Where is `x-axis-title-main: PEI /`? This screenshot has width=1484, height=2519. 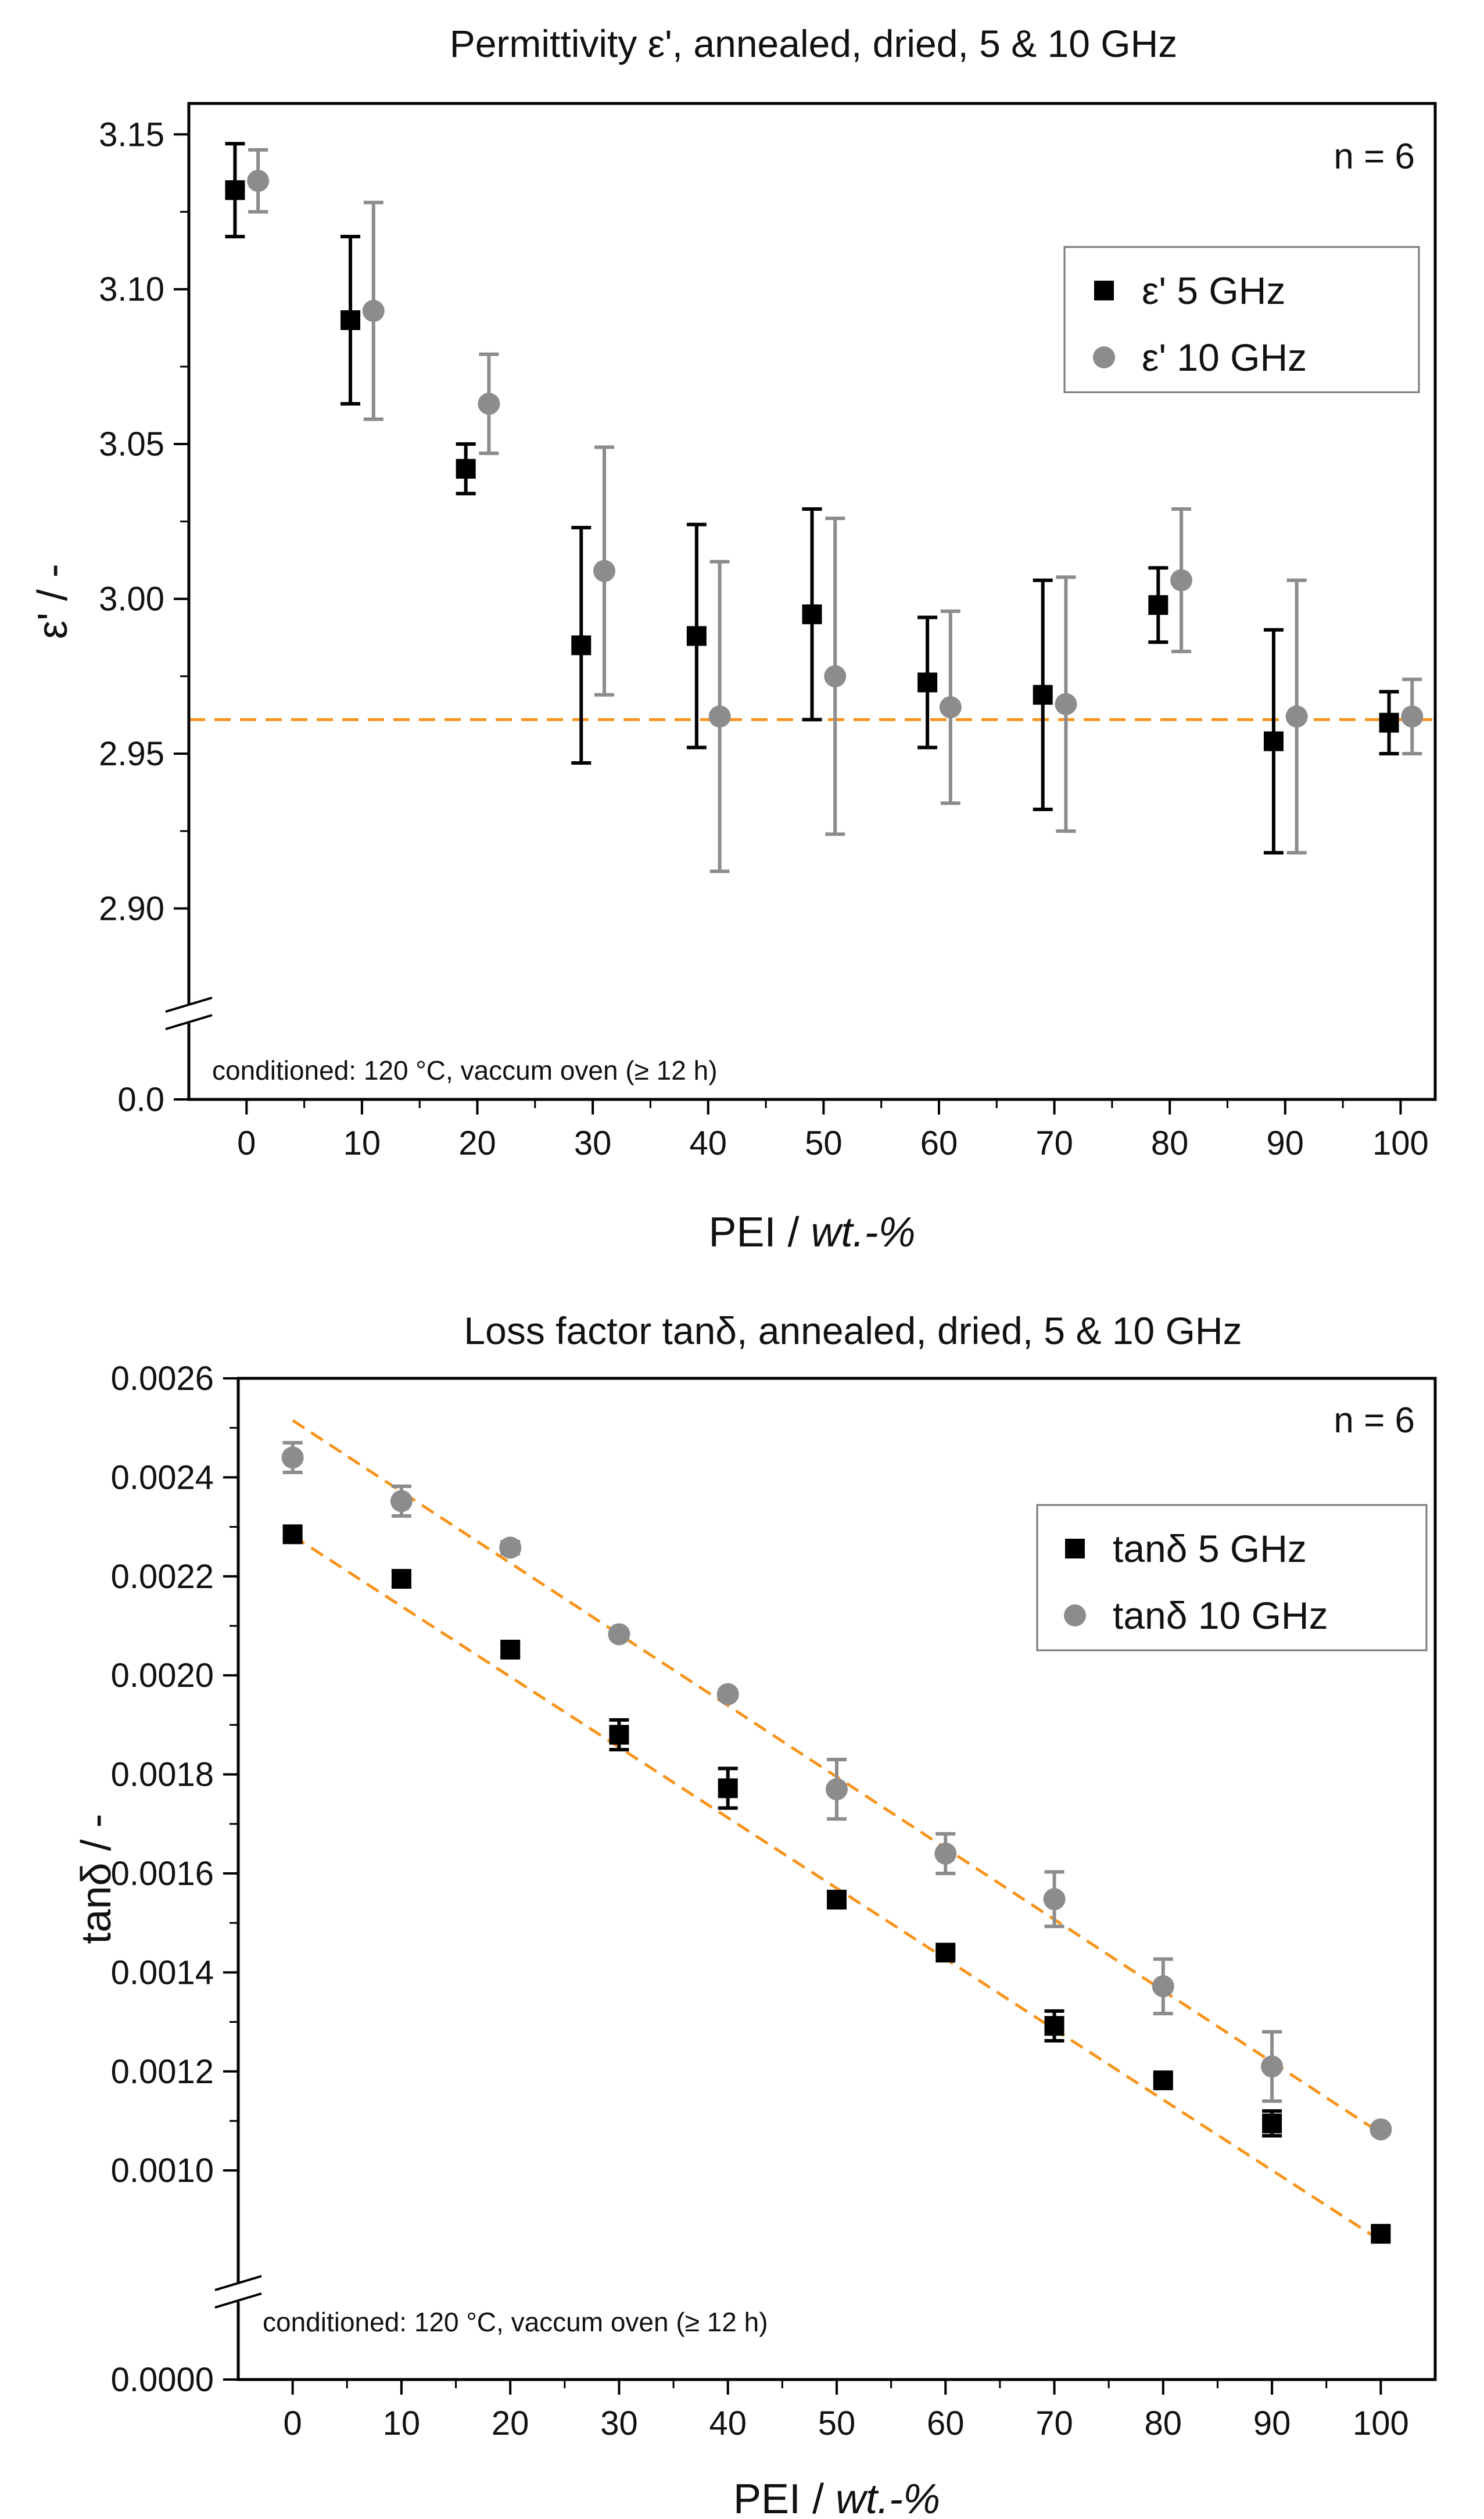
x-axis-title-main: PEI / is located at coordinates (759, 1232).